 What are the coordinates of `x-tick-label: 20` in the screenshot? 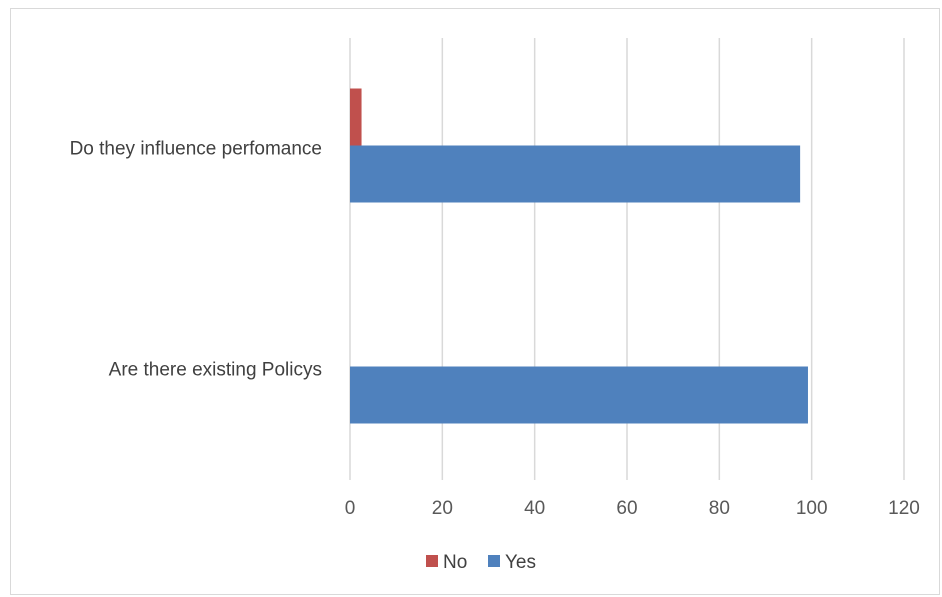 It's located at (442, 508).